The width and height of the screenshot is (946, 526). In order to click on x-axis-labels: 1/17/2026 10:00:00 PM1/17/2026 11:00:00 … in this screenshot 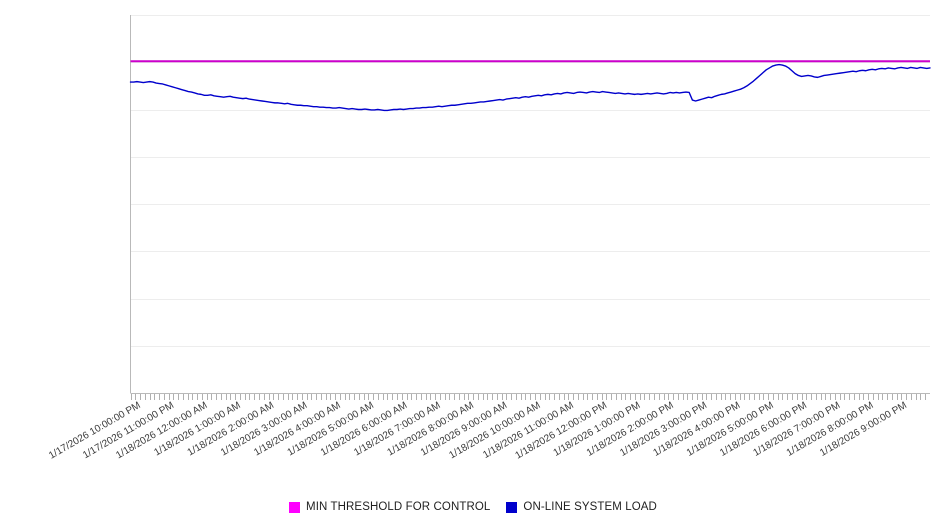, I will do `click(478, 431)`.